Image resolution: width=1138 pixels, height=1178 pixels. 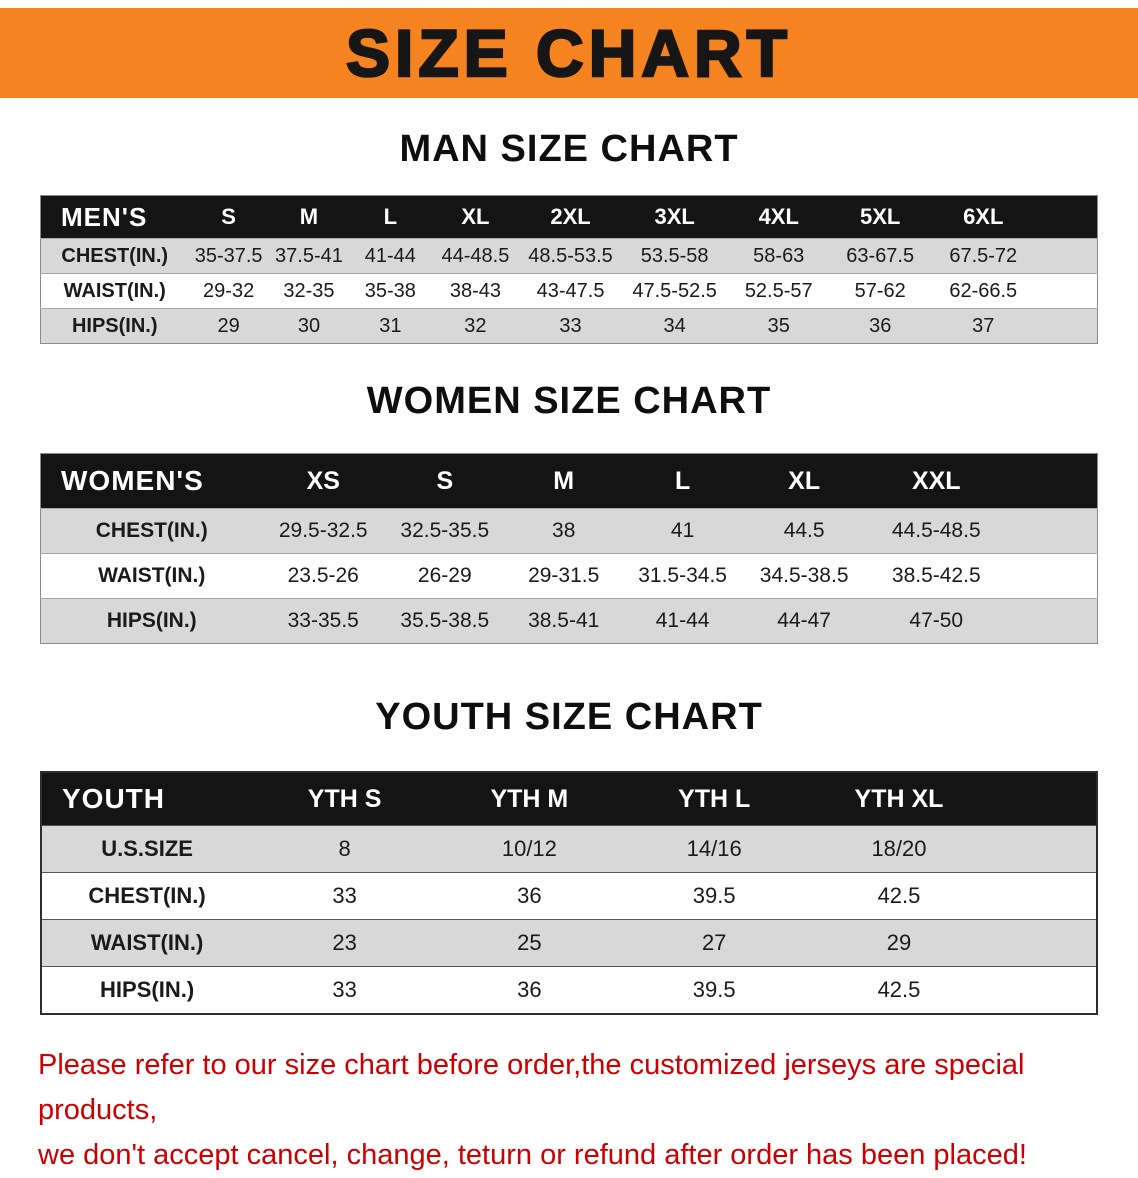 I want to click on measurement-row: CHEST(IN.) 33 36 39.5 42.5, so click(x=569, y=896).